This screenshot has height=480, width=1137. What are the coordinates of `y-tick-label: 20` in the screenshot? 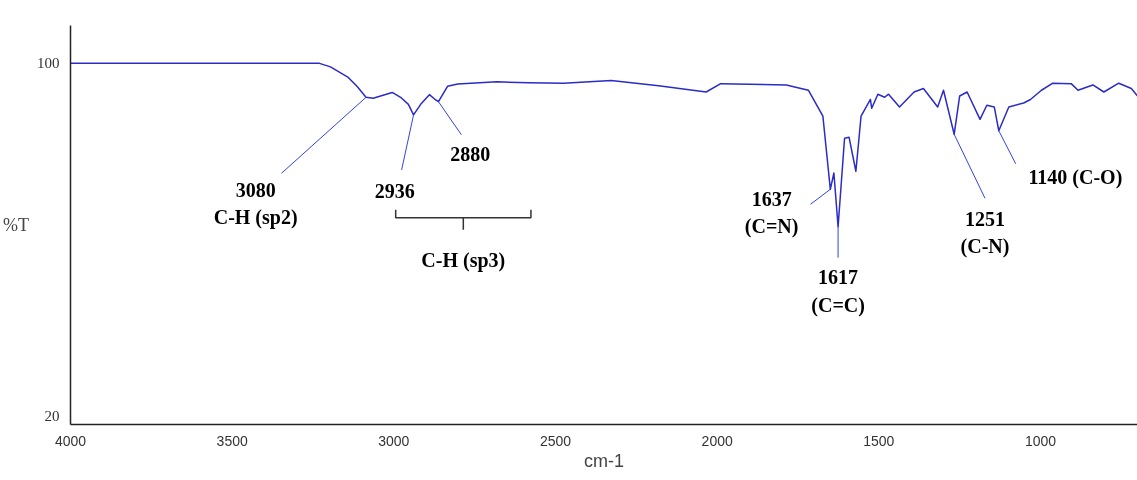 It's located at (52, 415).